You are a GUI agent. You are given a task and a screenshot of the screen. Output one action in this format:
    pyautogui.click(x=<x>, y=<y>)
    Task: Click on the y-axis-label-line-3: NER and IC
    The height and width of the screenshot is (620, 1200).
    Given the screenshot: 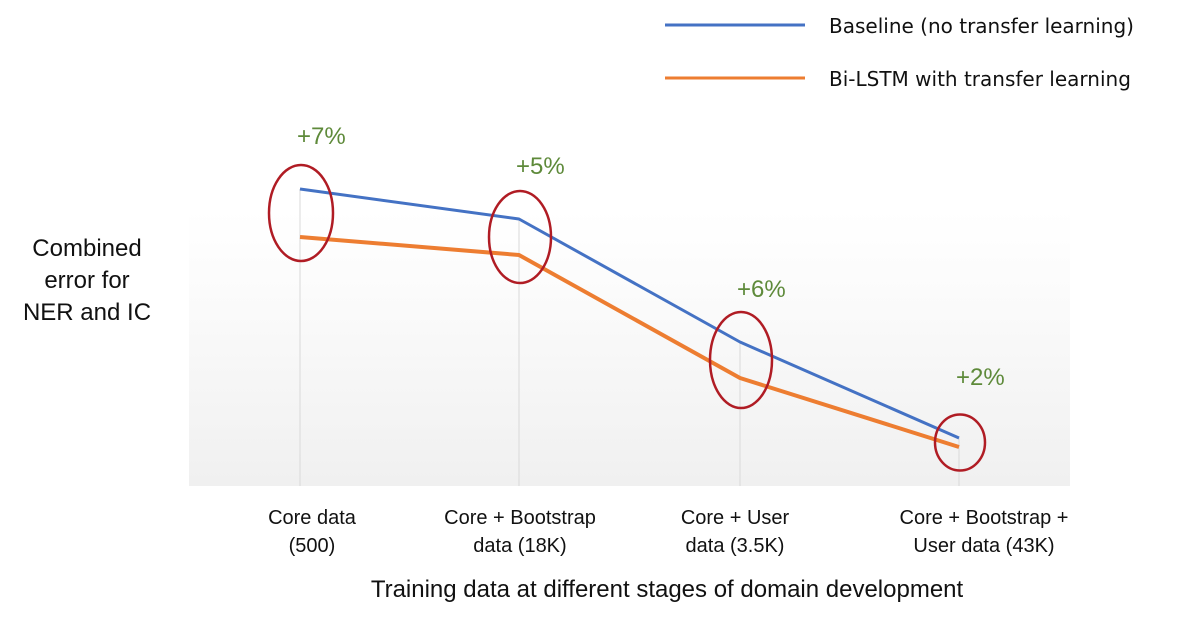 What is the action you would take?
    pyautogui.click(x=87, y=312)
    